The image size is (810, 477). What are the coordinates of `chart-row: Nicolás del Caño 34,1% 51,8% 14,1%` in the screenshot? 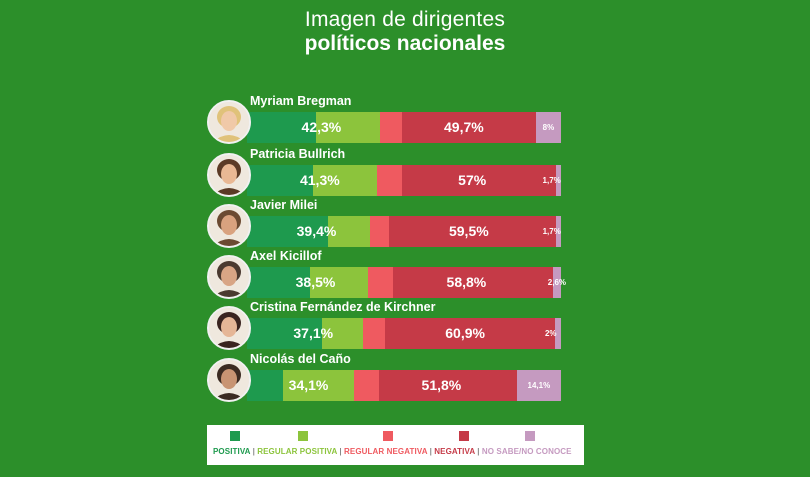 It's located at (387, 378).